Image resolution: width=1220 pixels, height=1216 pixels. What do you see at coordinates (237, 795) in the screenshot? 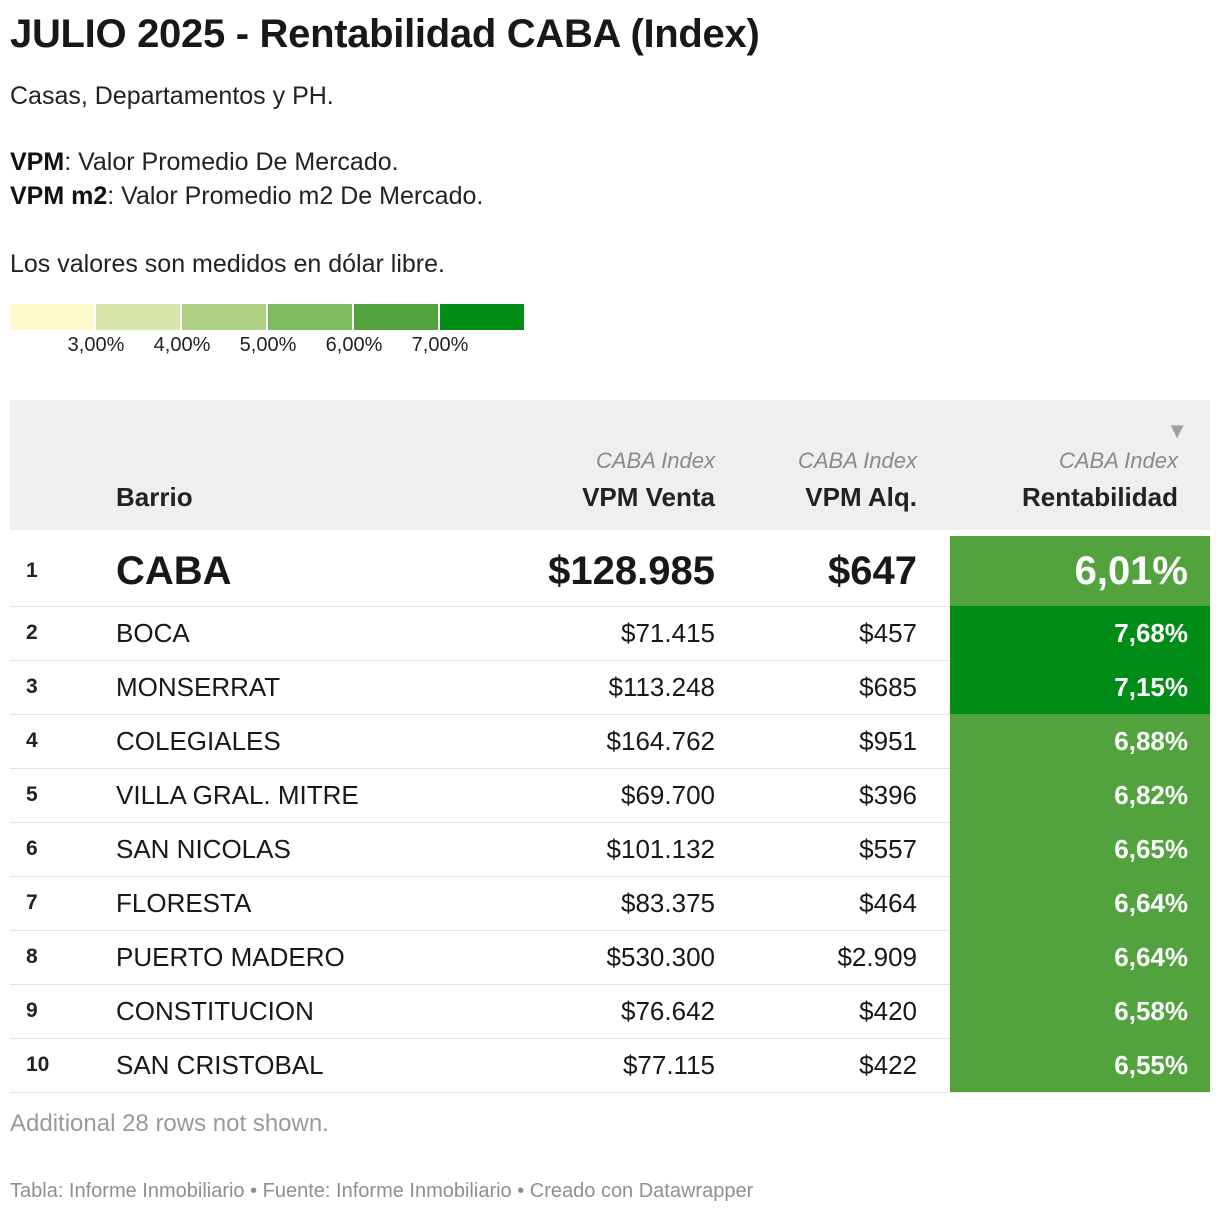
I see `row-barrio: VILLA GRAL. MITRE` at bounding box center [237, 795].